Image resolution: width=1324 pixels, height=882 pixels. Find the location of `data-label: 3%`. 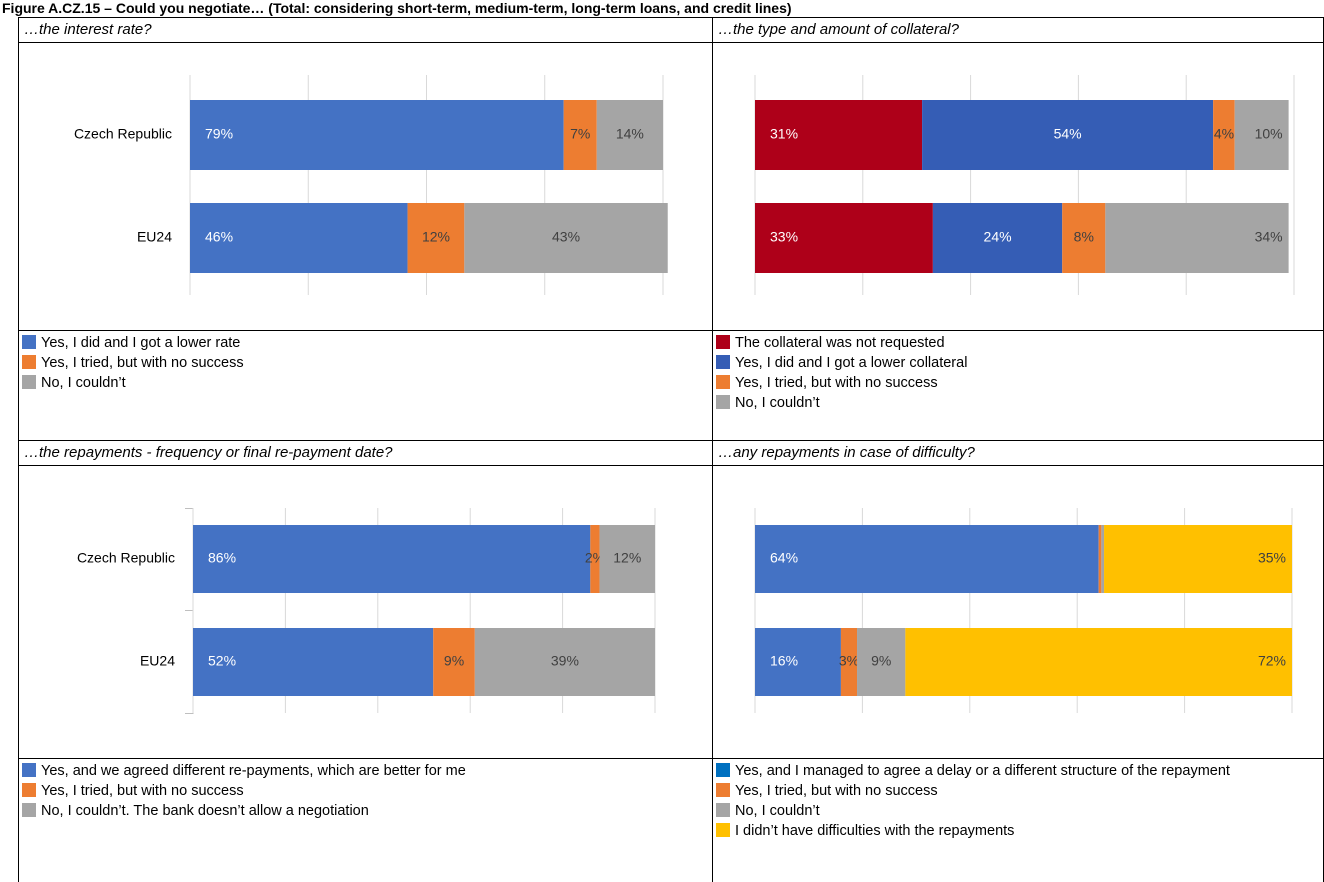

data-label: 3% is located at coordinates (849, 661).